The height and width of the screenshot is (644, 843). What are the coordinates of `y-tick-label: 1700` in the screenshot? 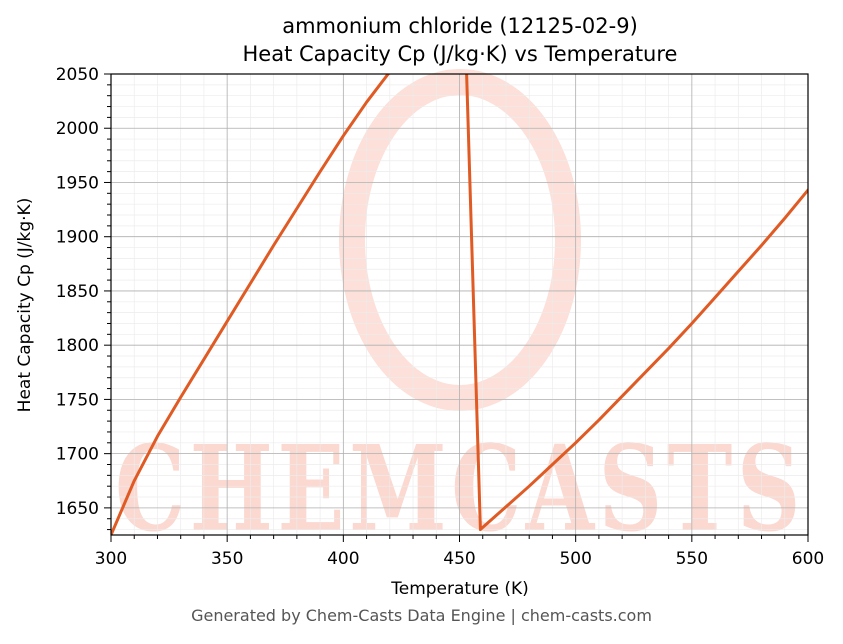 It's located at (77, 455).